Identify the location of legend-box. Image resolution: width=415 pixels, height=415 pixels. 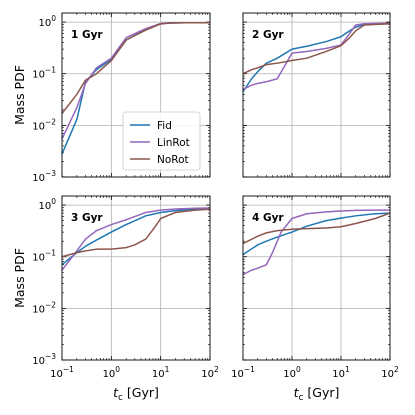
(161, 141).